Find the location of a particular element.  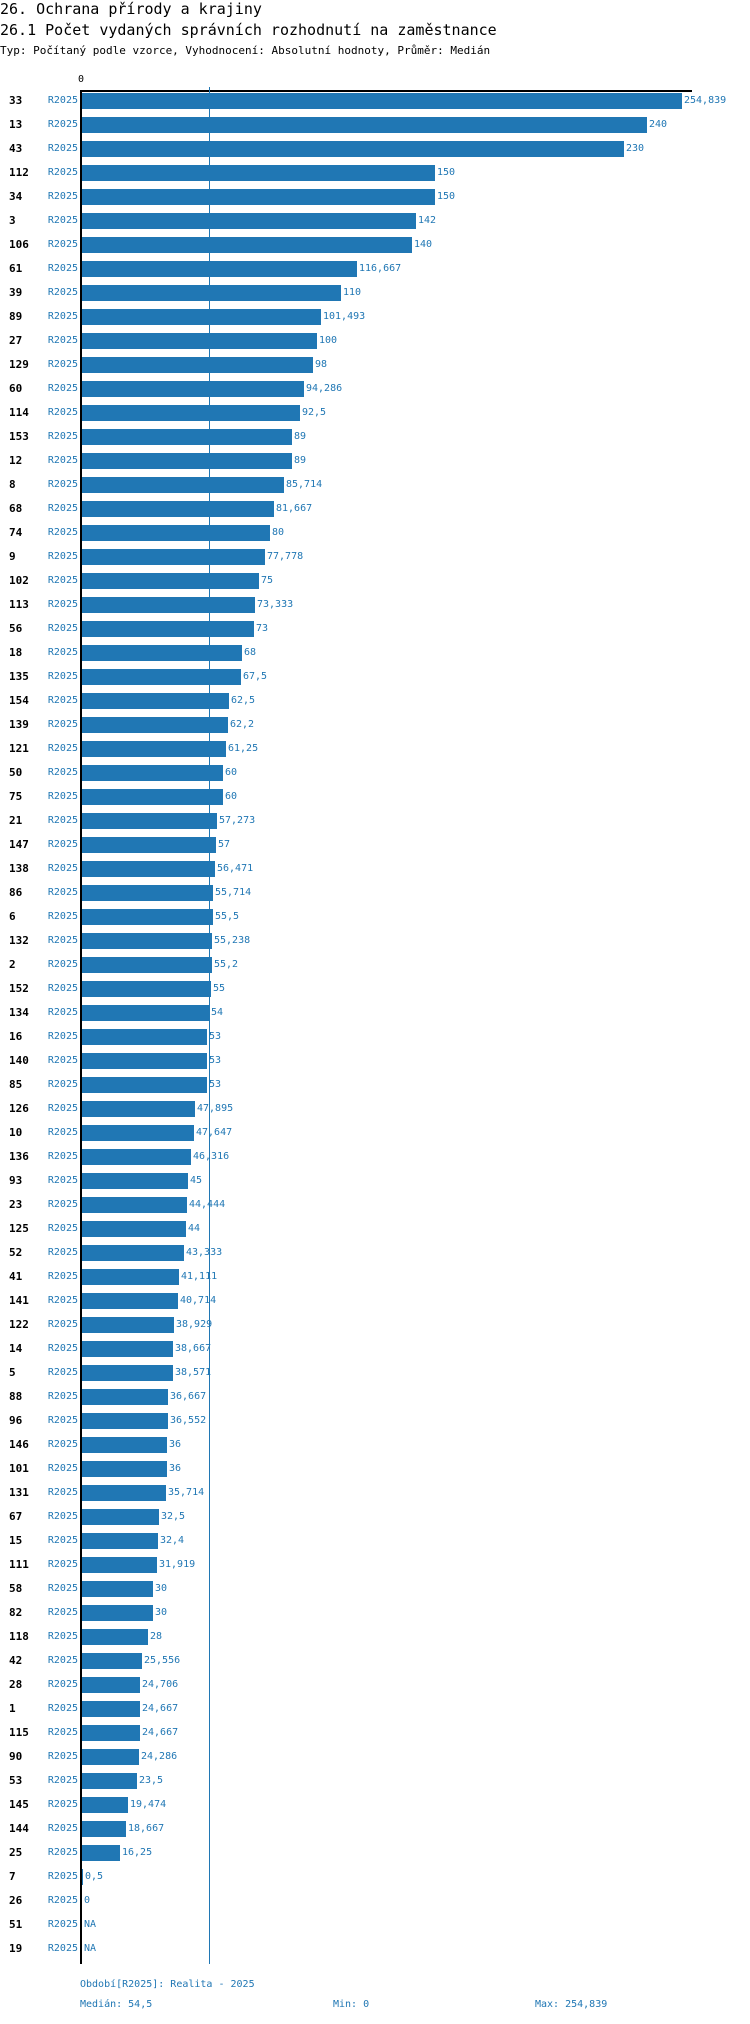

bar-value-label: 55,238 is located at coordinates (232, 940).